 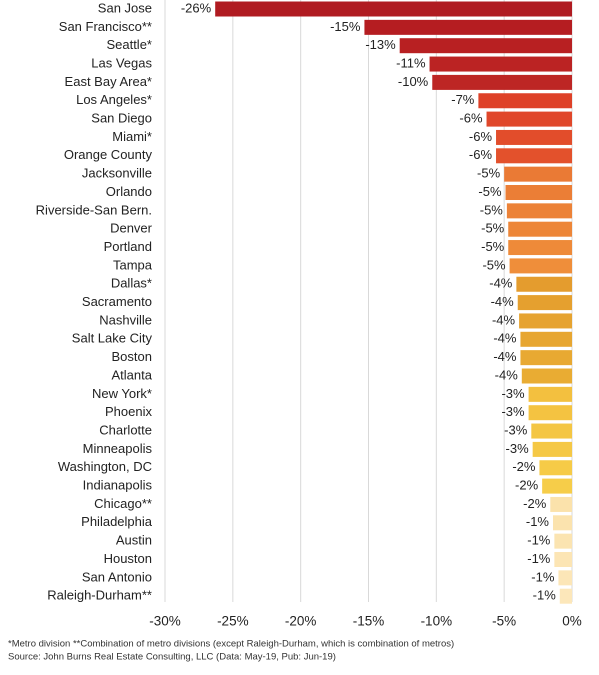 I want to click on category-label: Portland, so click(x=128, y=246).